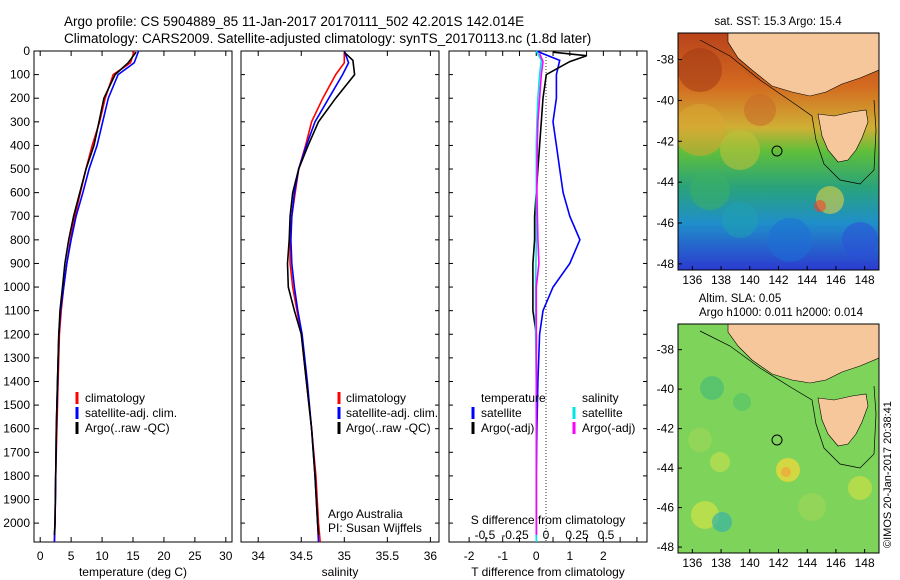  Describe the element at coordinates (778, 22) in the screenshot. I see `sst-map-title: sat. SST: 15.3 Argo: 15.4` at that location.